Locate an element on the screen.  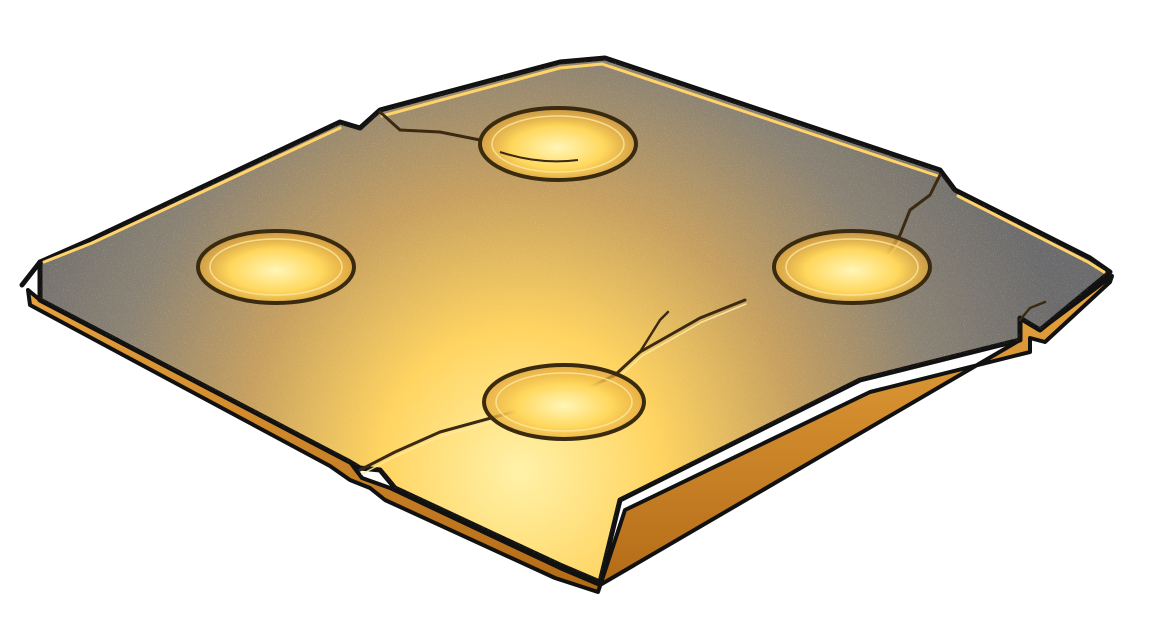
socket-right is located at coordinates (852, 267).